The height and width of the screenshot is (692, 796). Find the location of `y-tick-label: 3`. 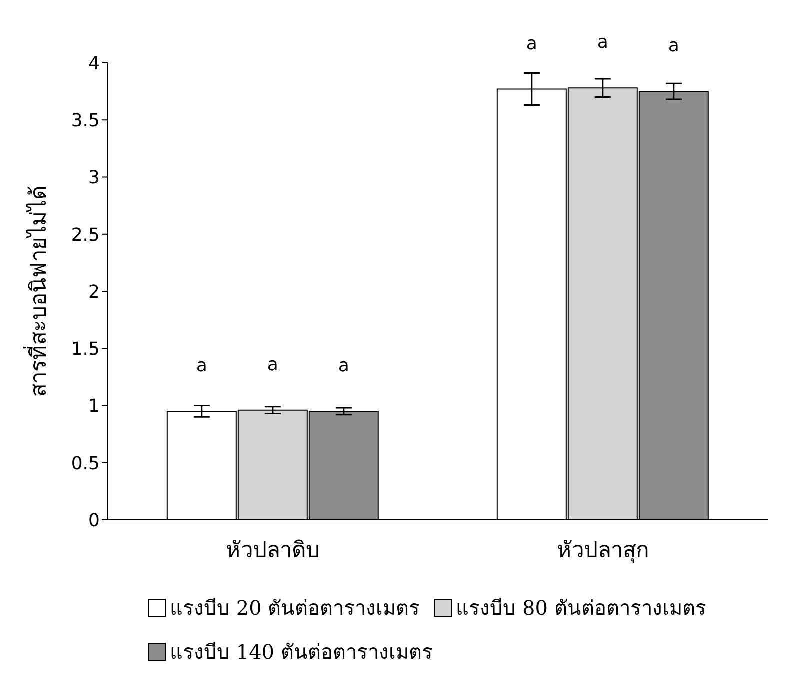

y-tick-label: 3 is located at coordinates (94, 178).